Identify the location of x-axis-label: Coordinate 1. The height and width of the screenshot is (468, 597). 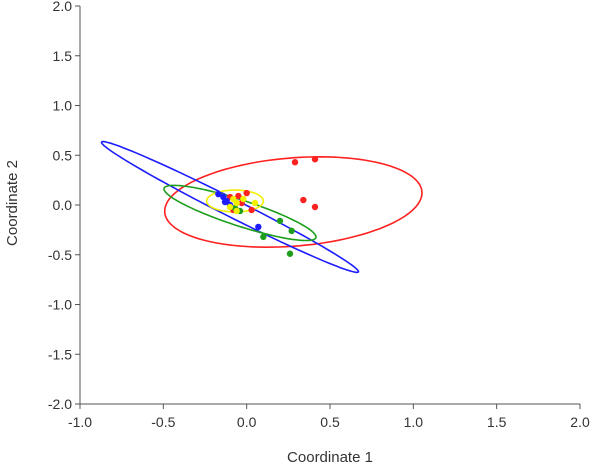
(330, 457).